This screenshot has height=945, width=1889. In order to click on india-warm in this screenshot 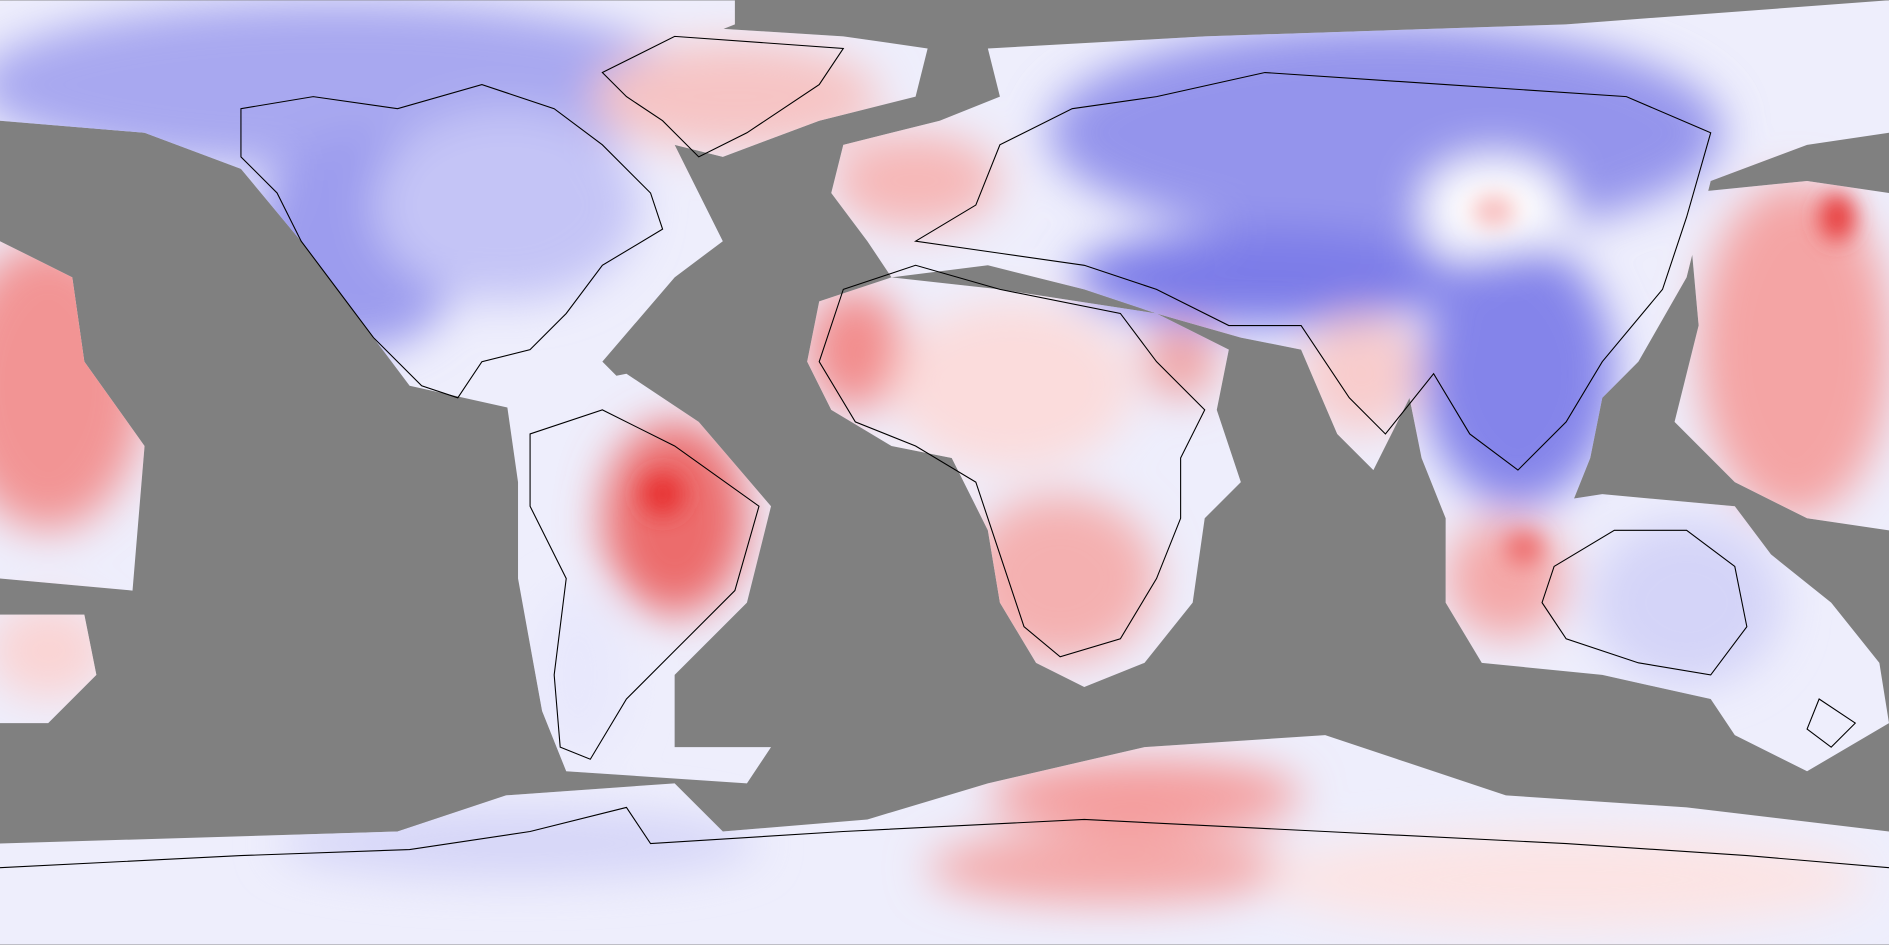, I will do `click(1361, 373)`.